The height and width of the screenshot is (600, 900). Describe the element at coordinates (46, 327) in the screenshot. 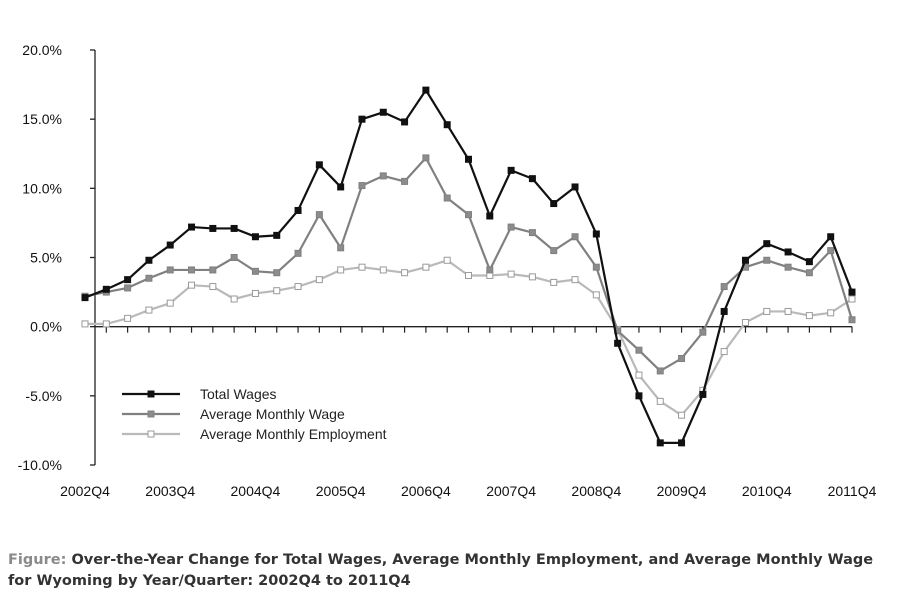

I see `y-tick-label: 0.0%` at that location.